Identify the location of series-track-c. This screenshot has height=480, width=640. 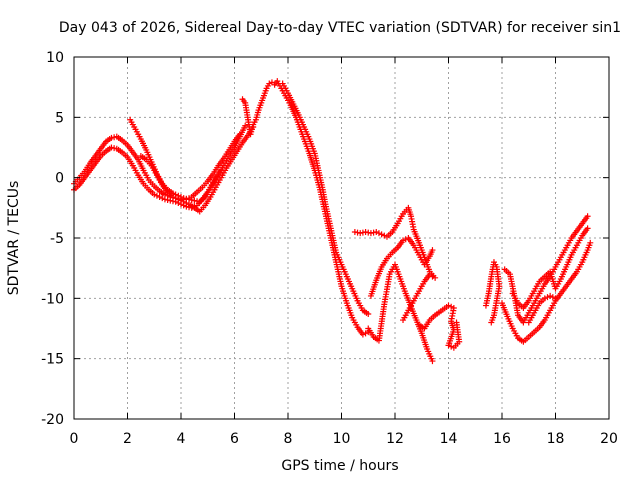
(176, 160).